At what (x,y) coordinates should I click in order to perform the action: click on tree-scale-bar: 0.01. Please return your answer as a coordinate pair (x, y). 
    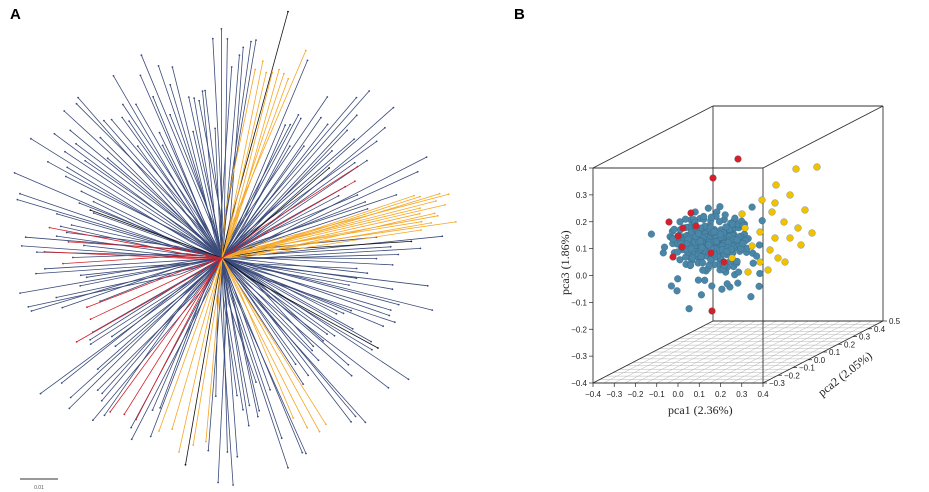
    Looking at the image, I should click on (39, 484).